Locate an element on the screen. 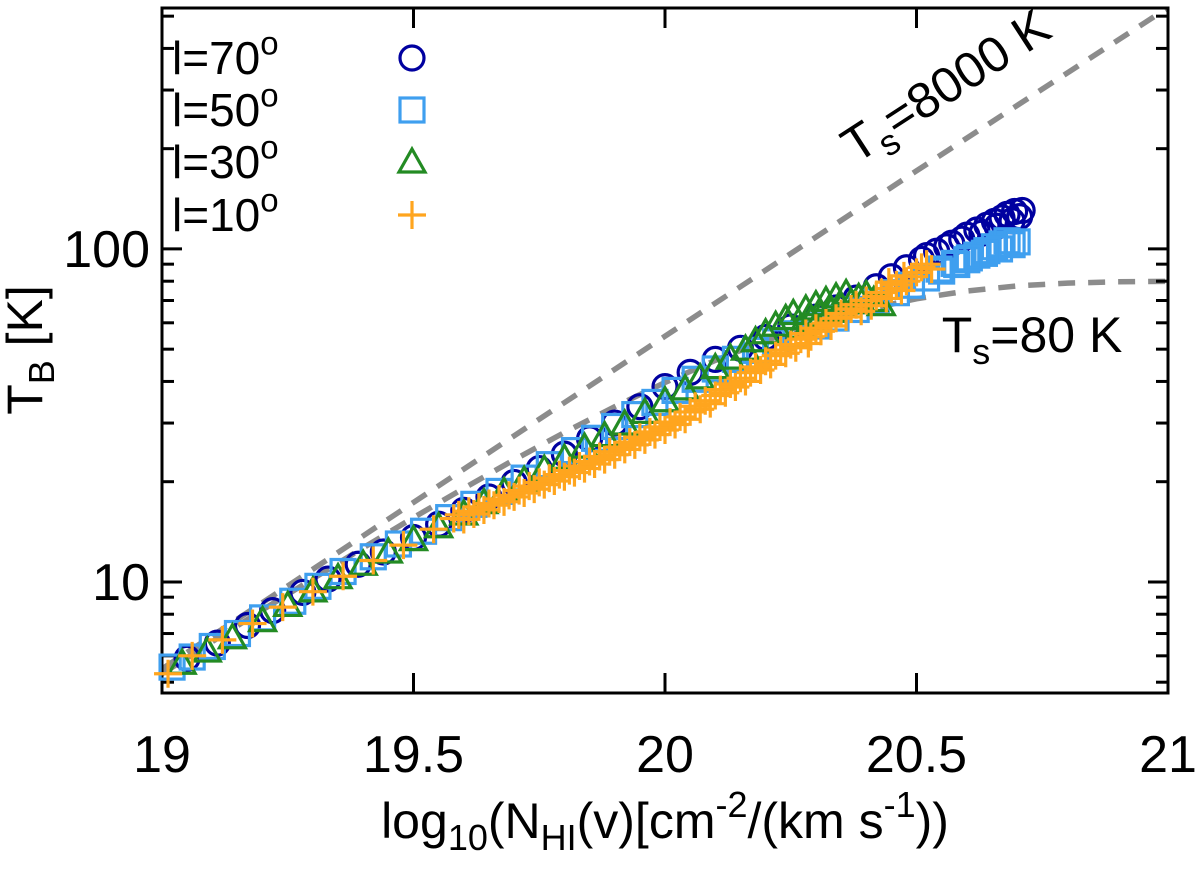 Image resolution: width=1200 pixels, height=876 pixels. legend-label-l-50o: l=50o is located at coordinates (225, 106).